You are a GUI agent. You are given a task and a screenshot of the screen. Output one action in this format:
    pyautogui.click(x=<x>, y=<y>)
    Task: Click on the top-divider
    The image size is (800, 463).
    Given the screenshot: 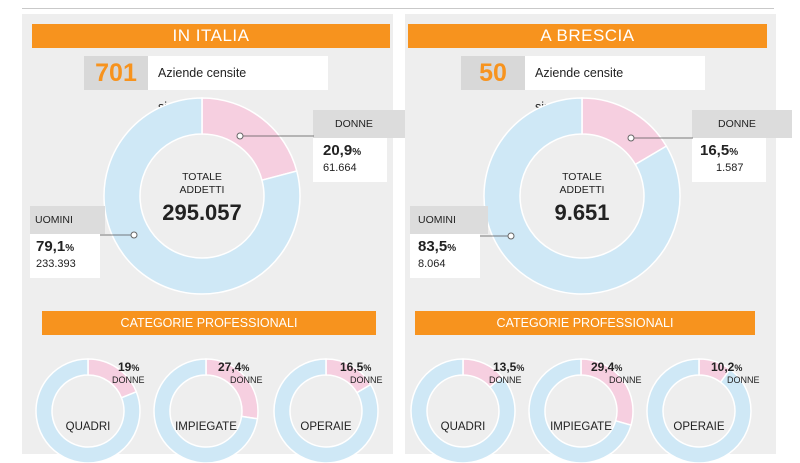 What is the action you would take?
    pyautogui.click(x=398, y=8)
    